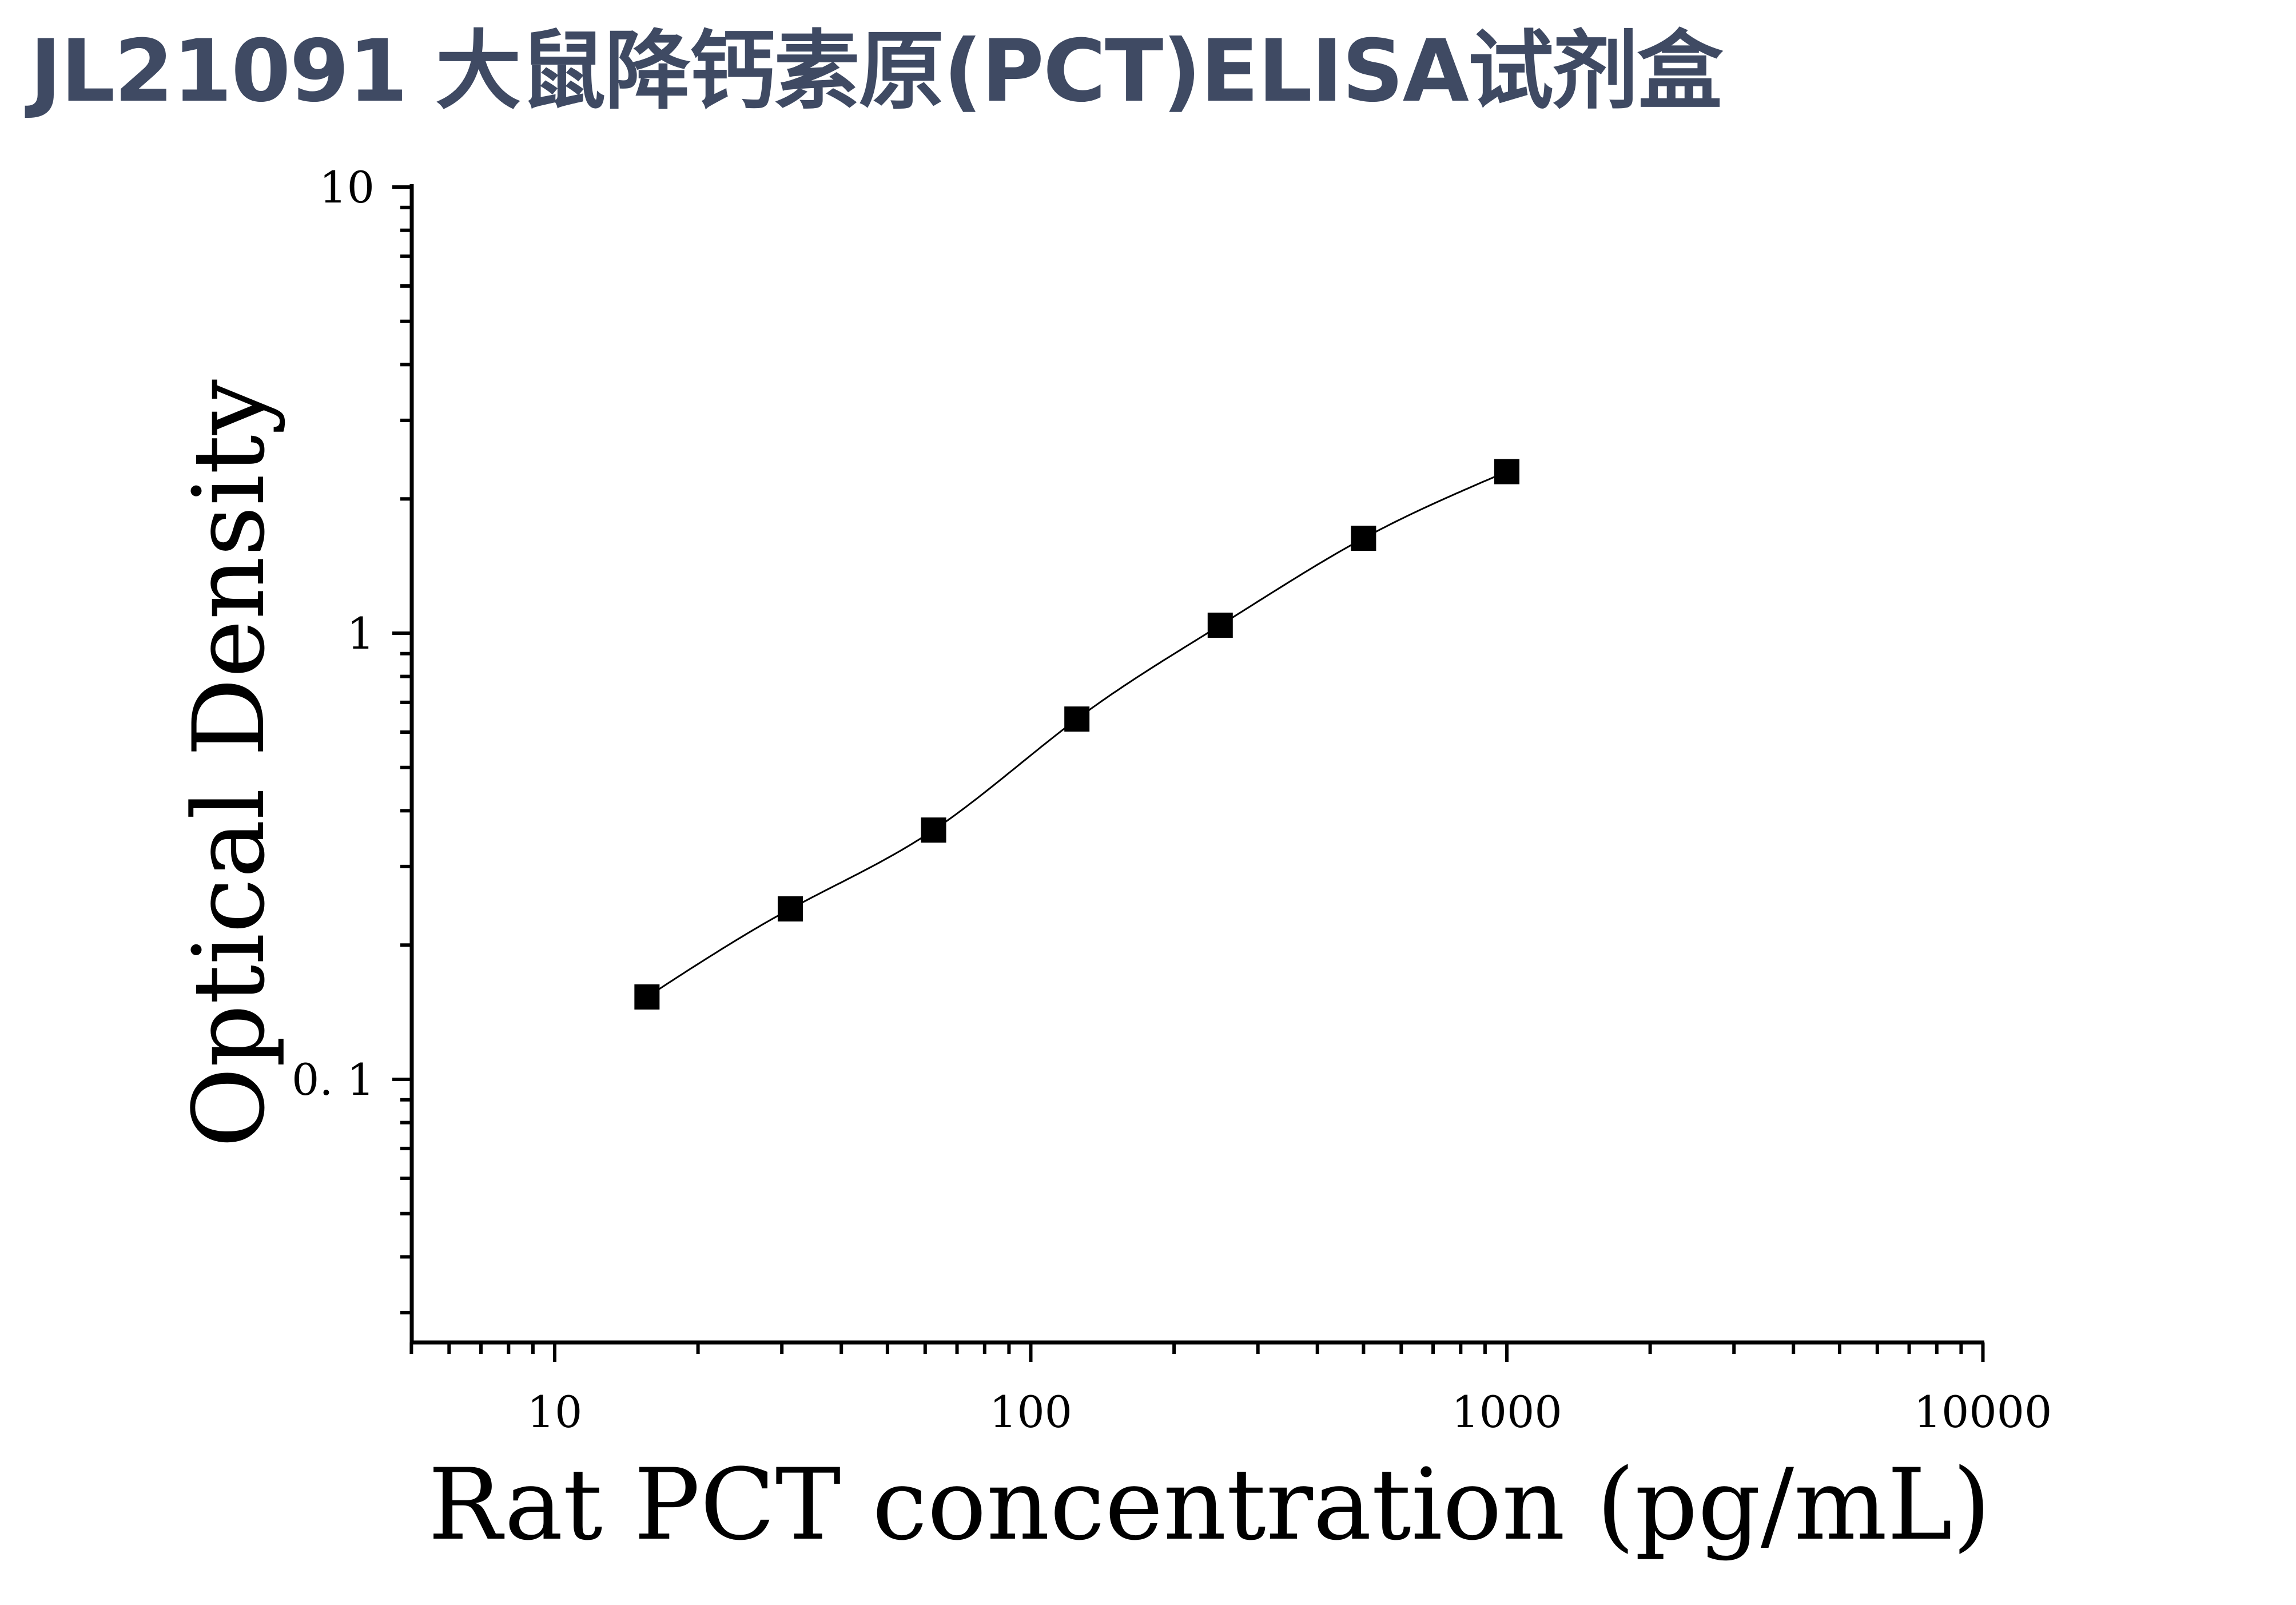 The height and width of the screenshot is (1605, 2296). What do you see at coordinates (1983, 1412) in the screenshot?
I see `x-tick-label: 10000` at bounding box center [1983, 1412].